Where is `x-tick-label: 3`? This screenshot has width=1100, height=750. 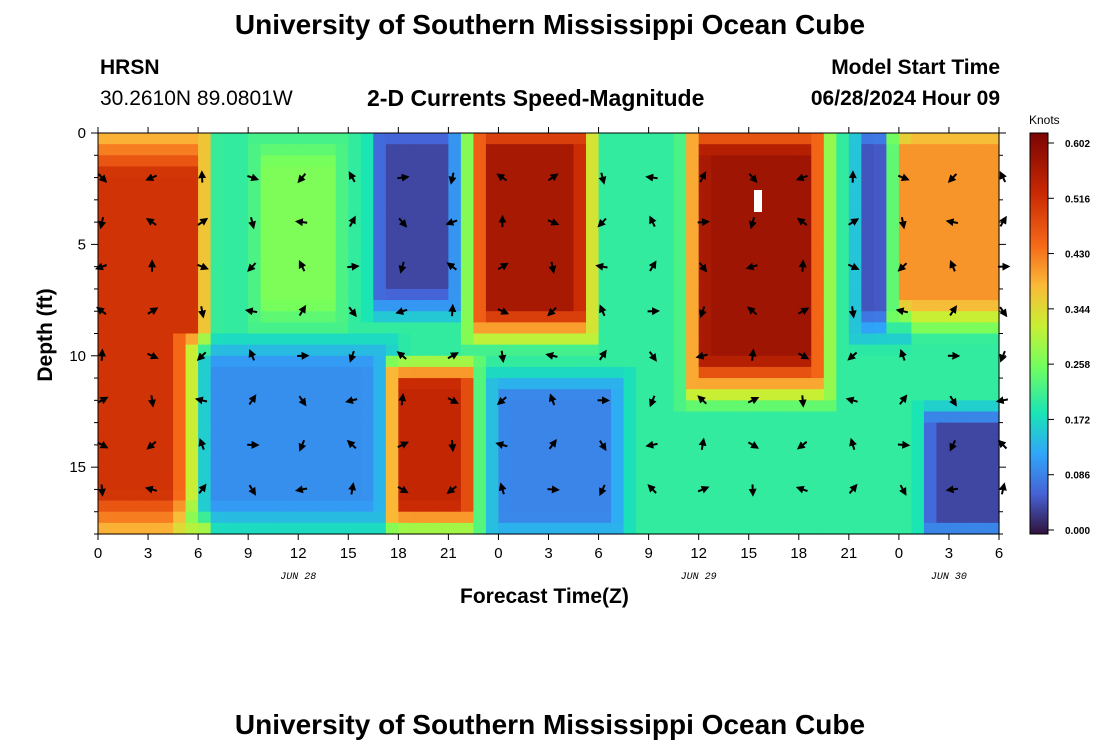
x-tick-label: 3 is located at coordinates (949, 553).